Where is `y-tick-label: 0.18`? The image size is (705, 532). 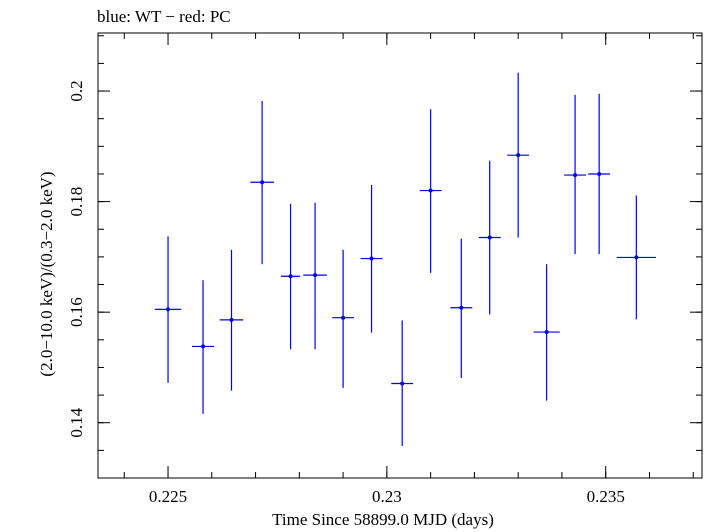
y-tick-label: 0.18 is located at coordinates (76, 202).